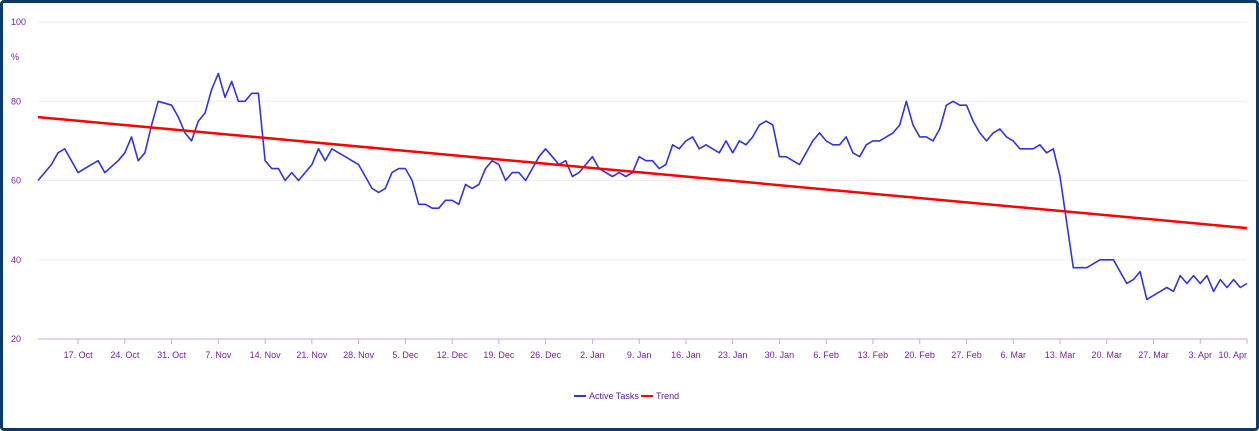 The width and height of the screenshot is (1259, 431). I want to click on x-tick-label: 27. Mar, so click(1153, 355).